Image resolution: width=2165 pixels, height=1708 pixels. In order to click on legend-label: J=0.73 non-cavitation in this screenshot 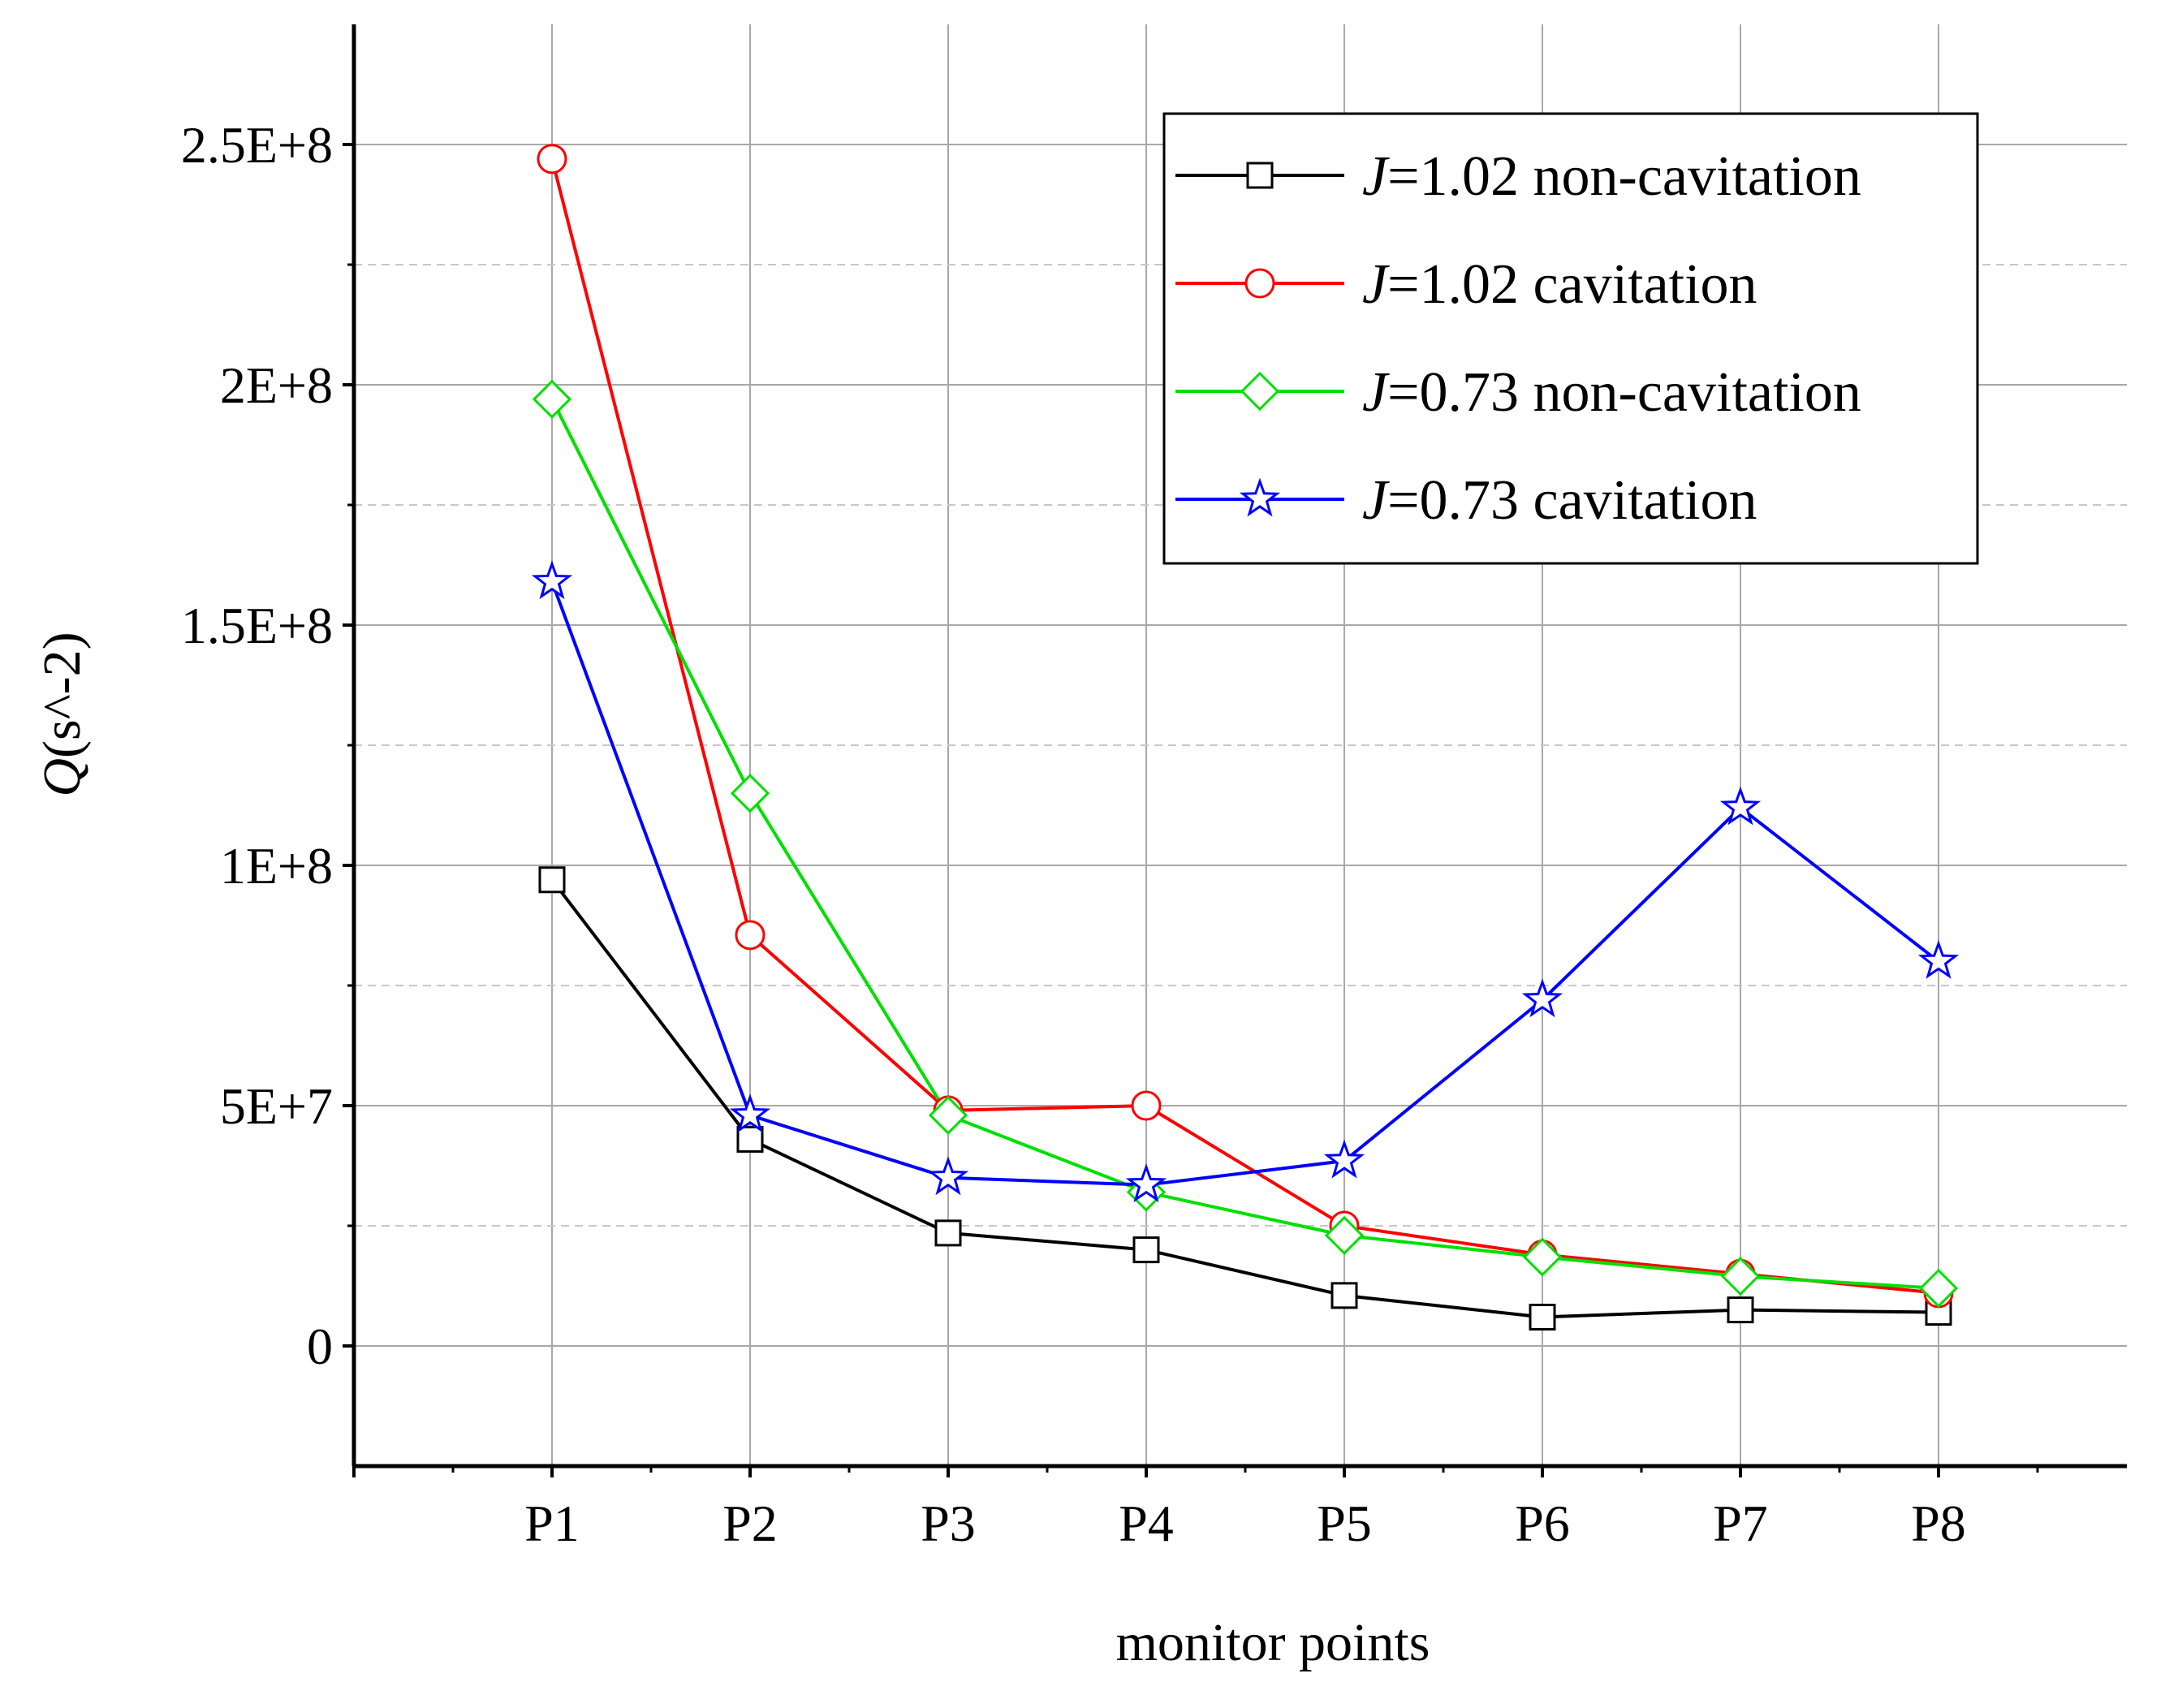, I will do `click(1612, 392)`.